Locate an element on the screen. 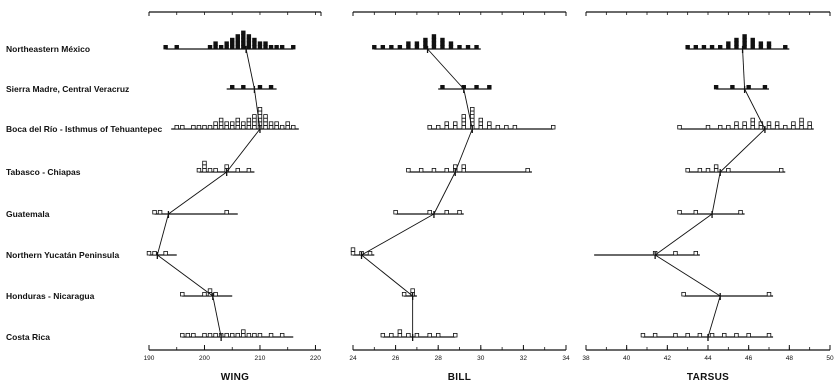 This screenshot has height=386, width=836. tick-label: 26 is located at coordinates (396, 358).